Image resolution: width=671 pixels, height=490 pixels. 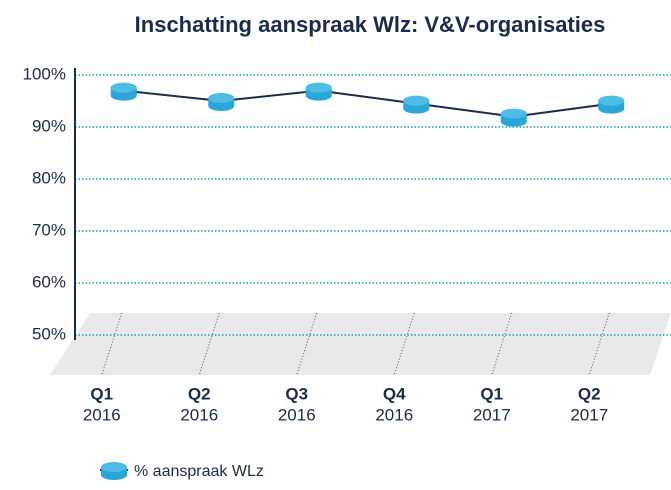 What do you see at coordinates (394, 393) in the screenshot?
I see `x-tick-label: Q4` at bounding box center [394, 393].